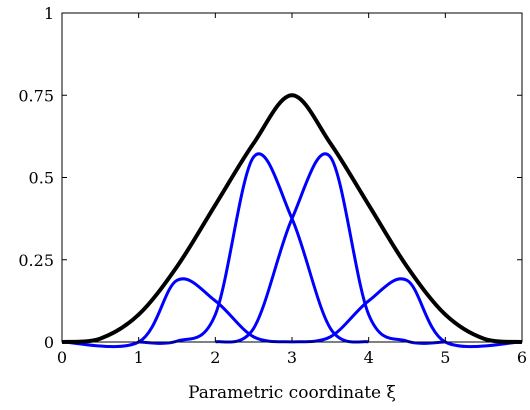 The image size is (530, 410). What do you see at coordinates (522, 357) in the screenshot?
I see `x-tick-label-6: 6` at bounding box center [522, 357].